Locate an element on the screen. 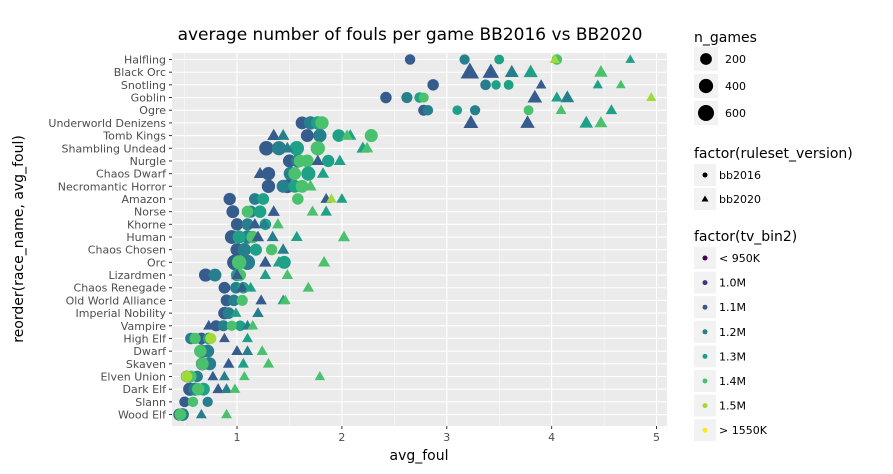 The height and width of the screenshot is (474, 893). y-tick-label: Chaos Dwarf is located at coordinates (131, 174).